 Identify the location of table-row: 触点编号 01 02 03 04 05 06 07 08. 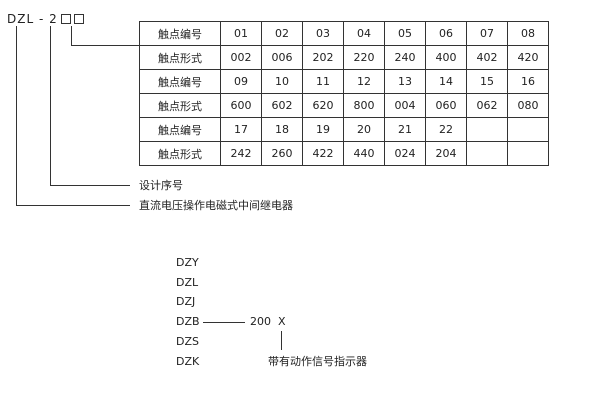
(344, 33).